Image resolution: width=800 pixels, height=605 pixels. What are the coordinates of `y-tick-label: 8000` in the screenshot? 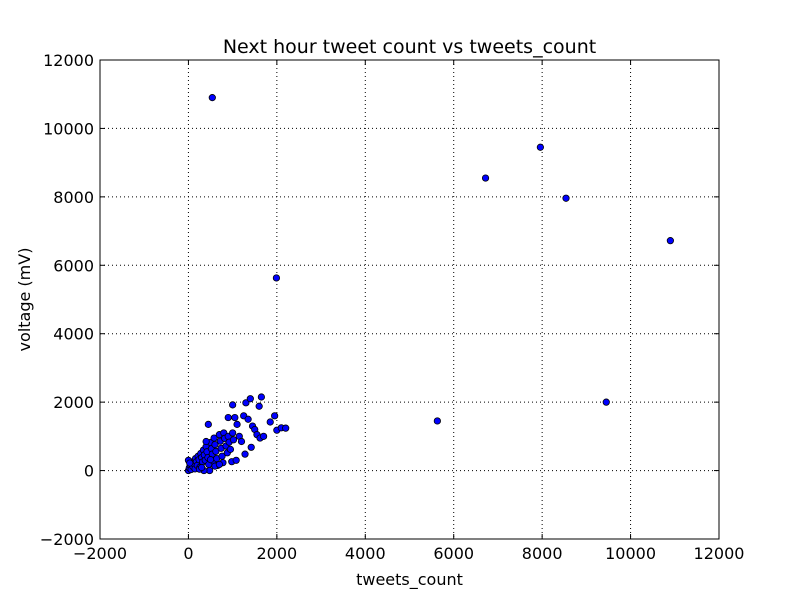 It's located at (73, 197).